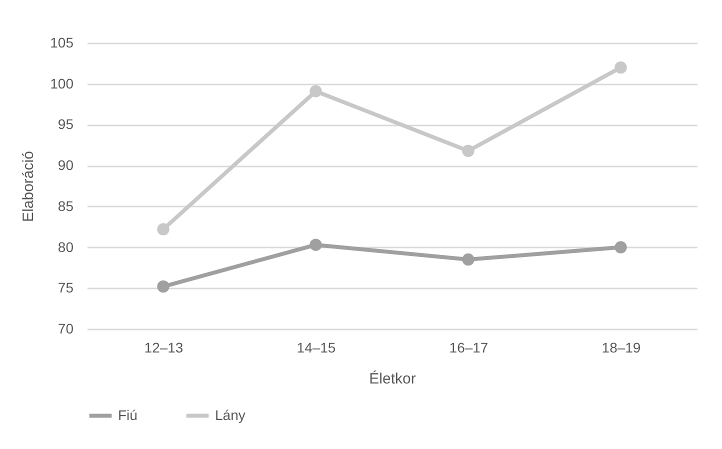 The image size is (722, 449). Describe the element at coordinates (128, 414) in the screenshot. I see `legend-label: Fiú` at that location.